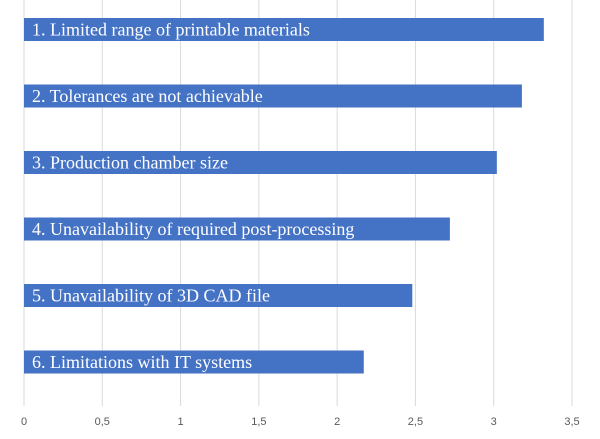  I want to click on x-tick-labels: 0 0,5 1 1,5 2 2,5 3 3,5, so click(300, 422).